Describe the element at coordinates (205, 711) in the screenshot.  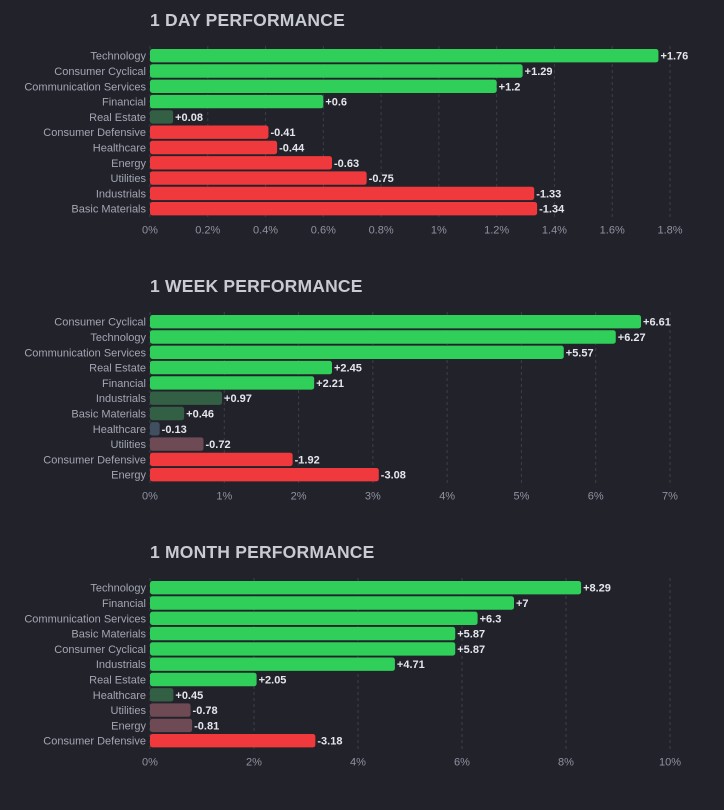
I see `value-label: -0.78` at that location.